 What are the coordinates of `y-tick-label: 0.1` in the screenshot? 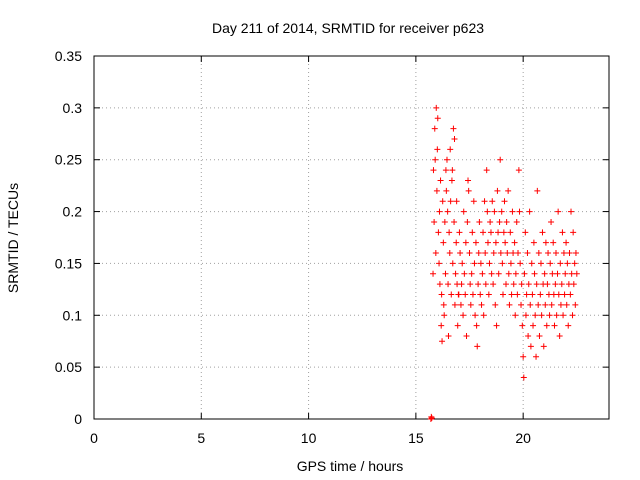 It's located at (73, 315).